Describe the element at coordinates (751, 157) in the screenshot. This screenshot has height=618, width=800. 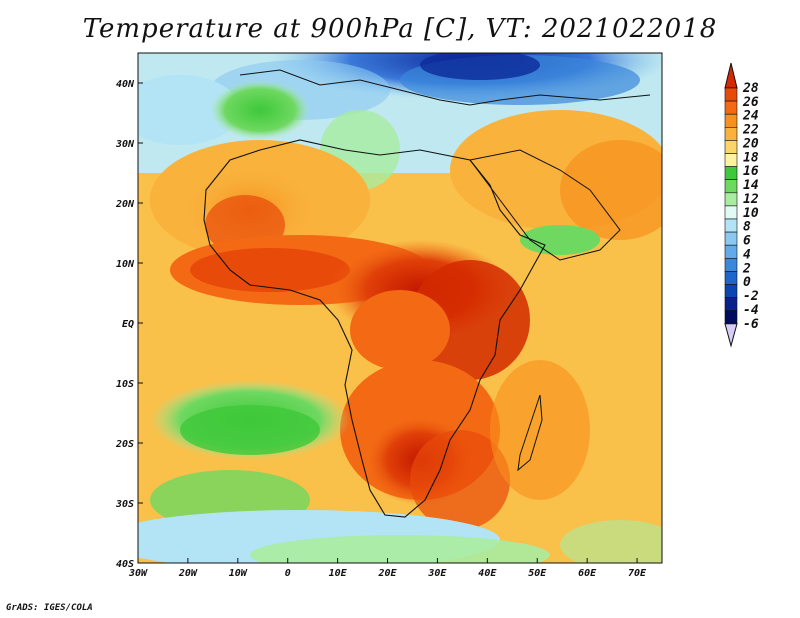
I see `colorbar-label: 18` at that location.